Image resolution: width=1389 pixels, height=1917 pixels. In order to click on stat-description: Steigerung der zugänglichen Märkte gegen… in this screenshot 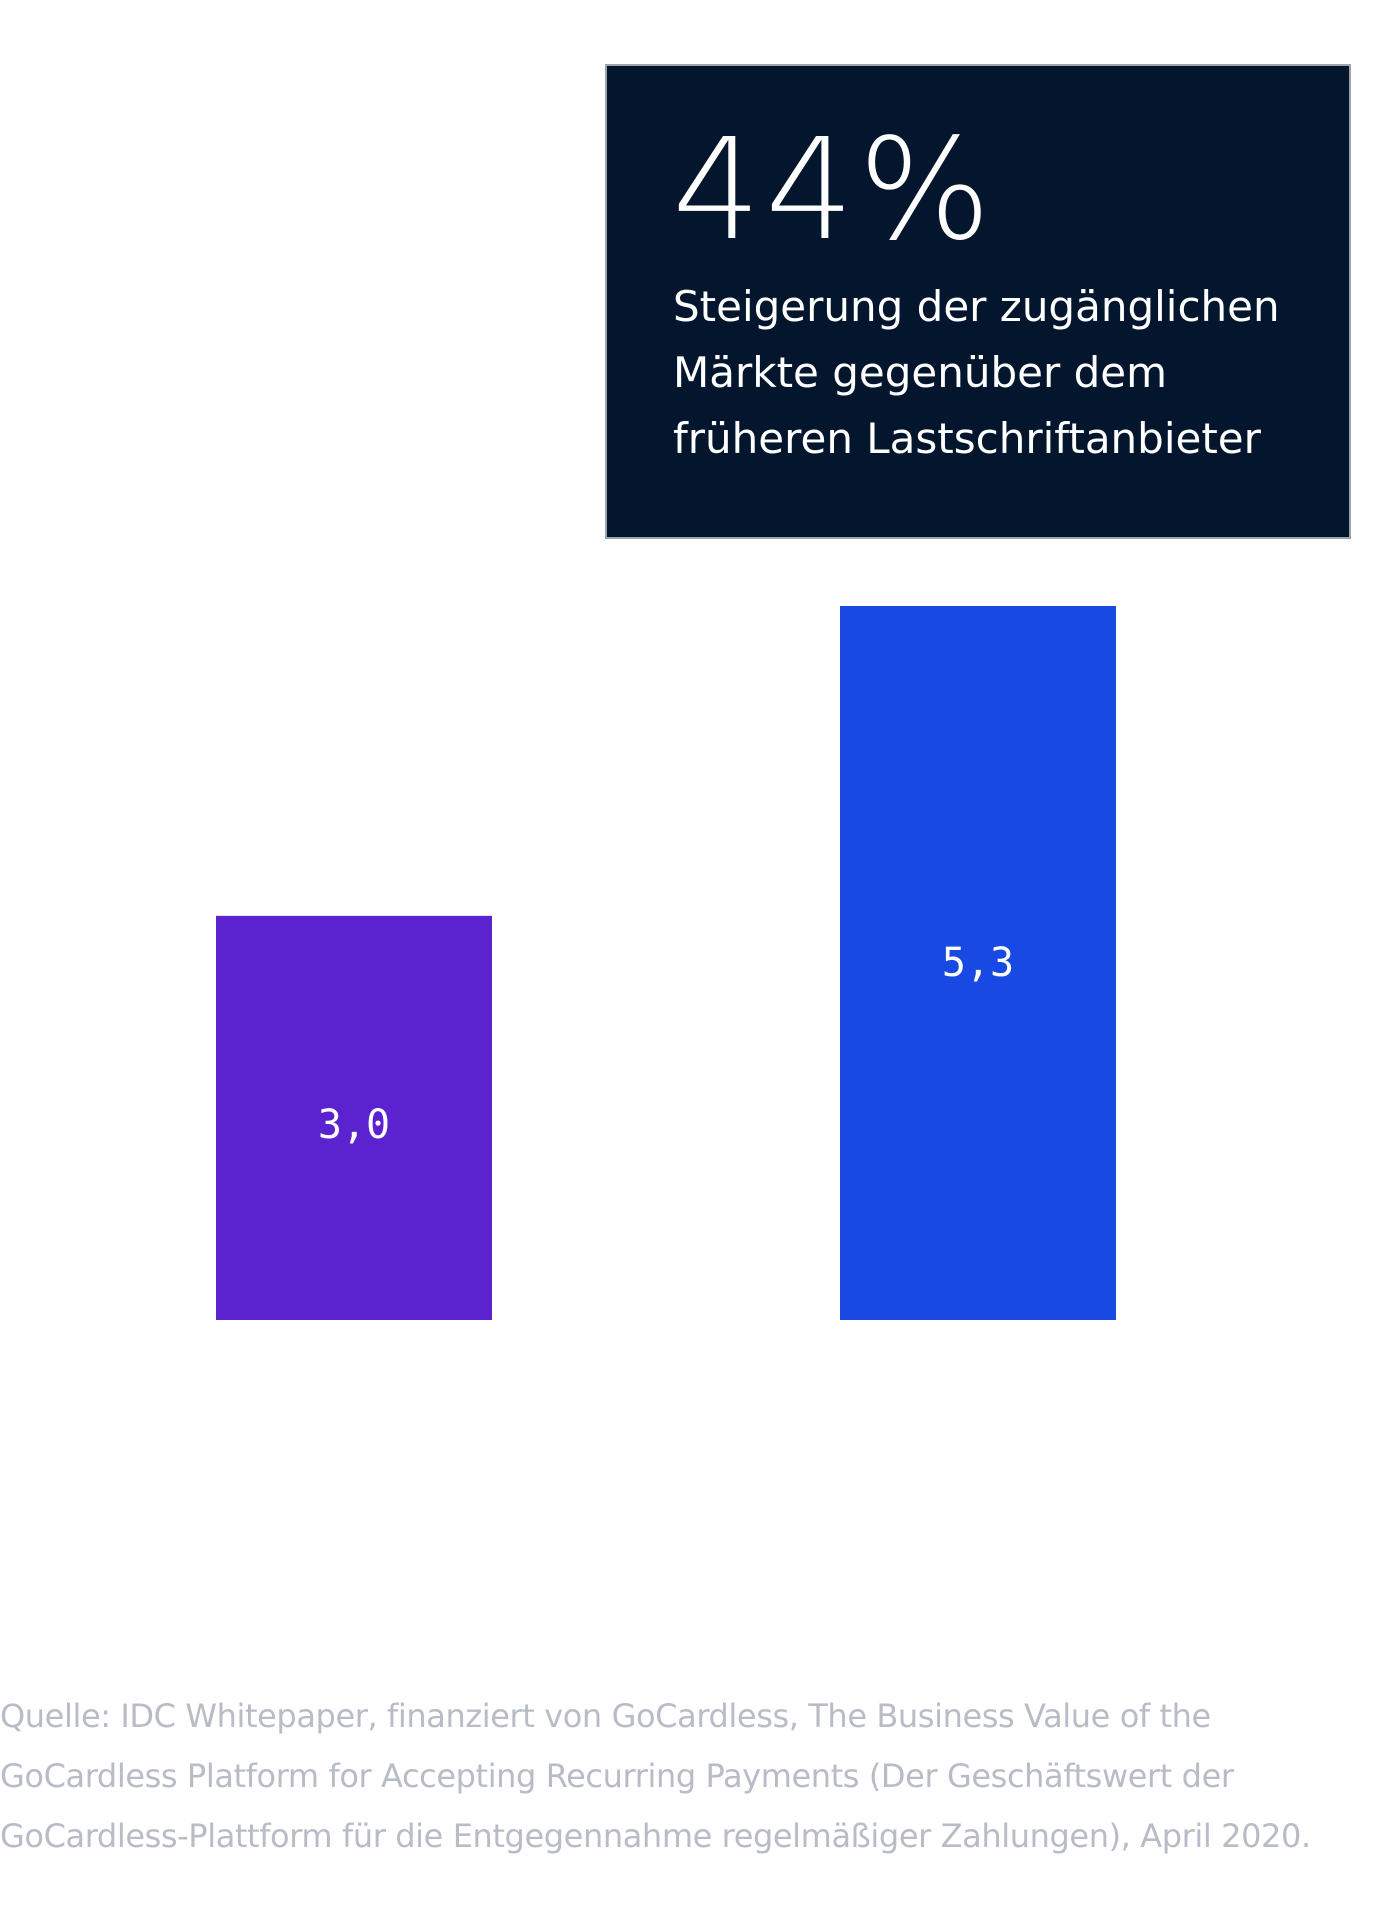, I will do `click(1003, 373)`.